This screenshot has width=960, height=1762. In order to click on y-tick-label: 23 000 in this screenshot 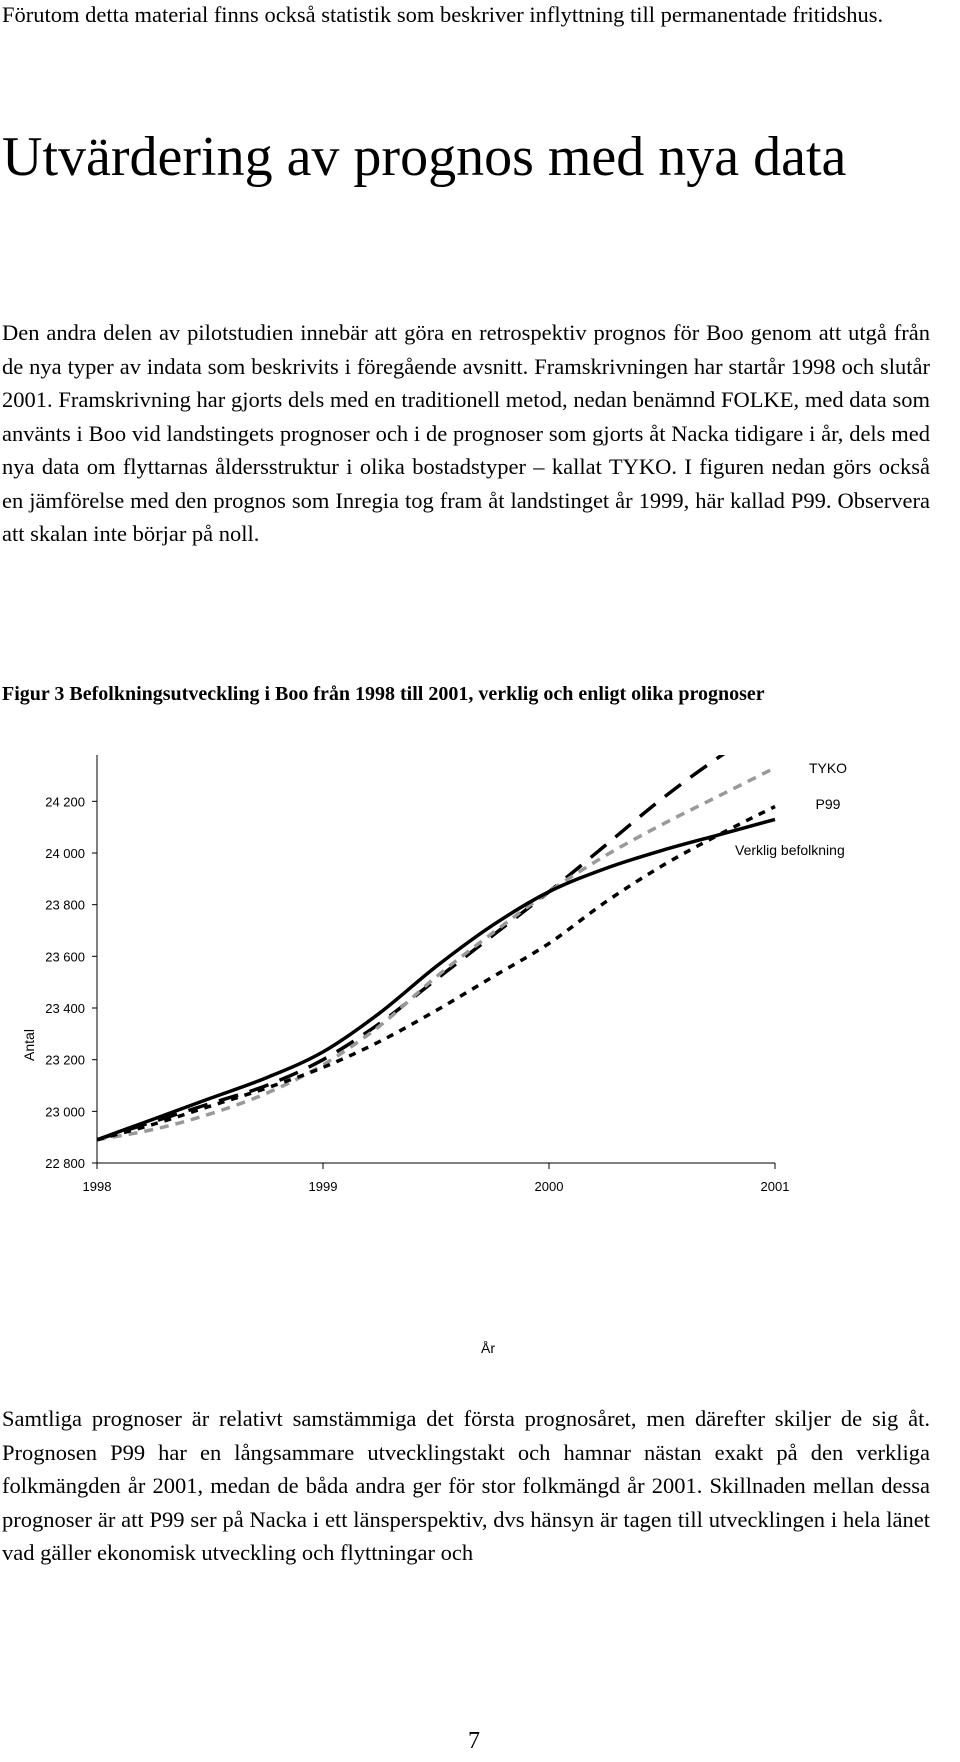, I will do `click(65, 1111)`.